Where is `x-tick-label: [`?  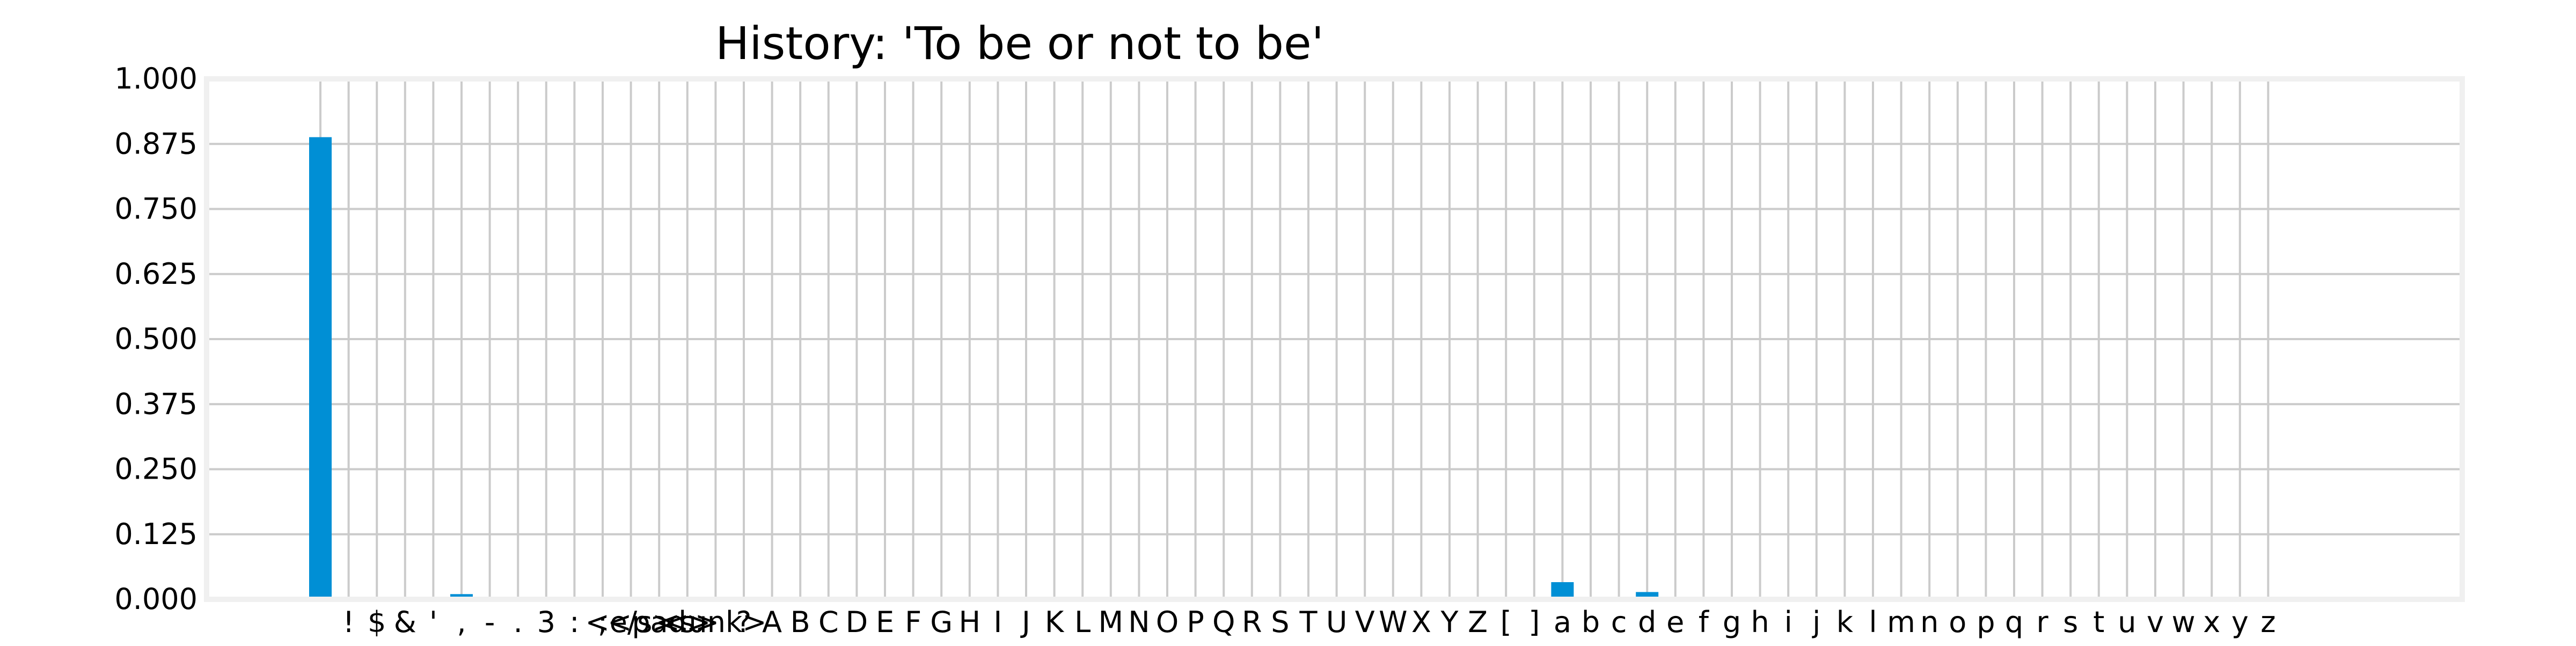 x-tick-label: [ is located at coordinates (1506, 622).